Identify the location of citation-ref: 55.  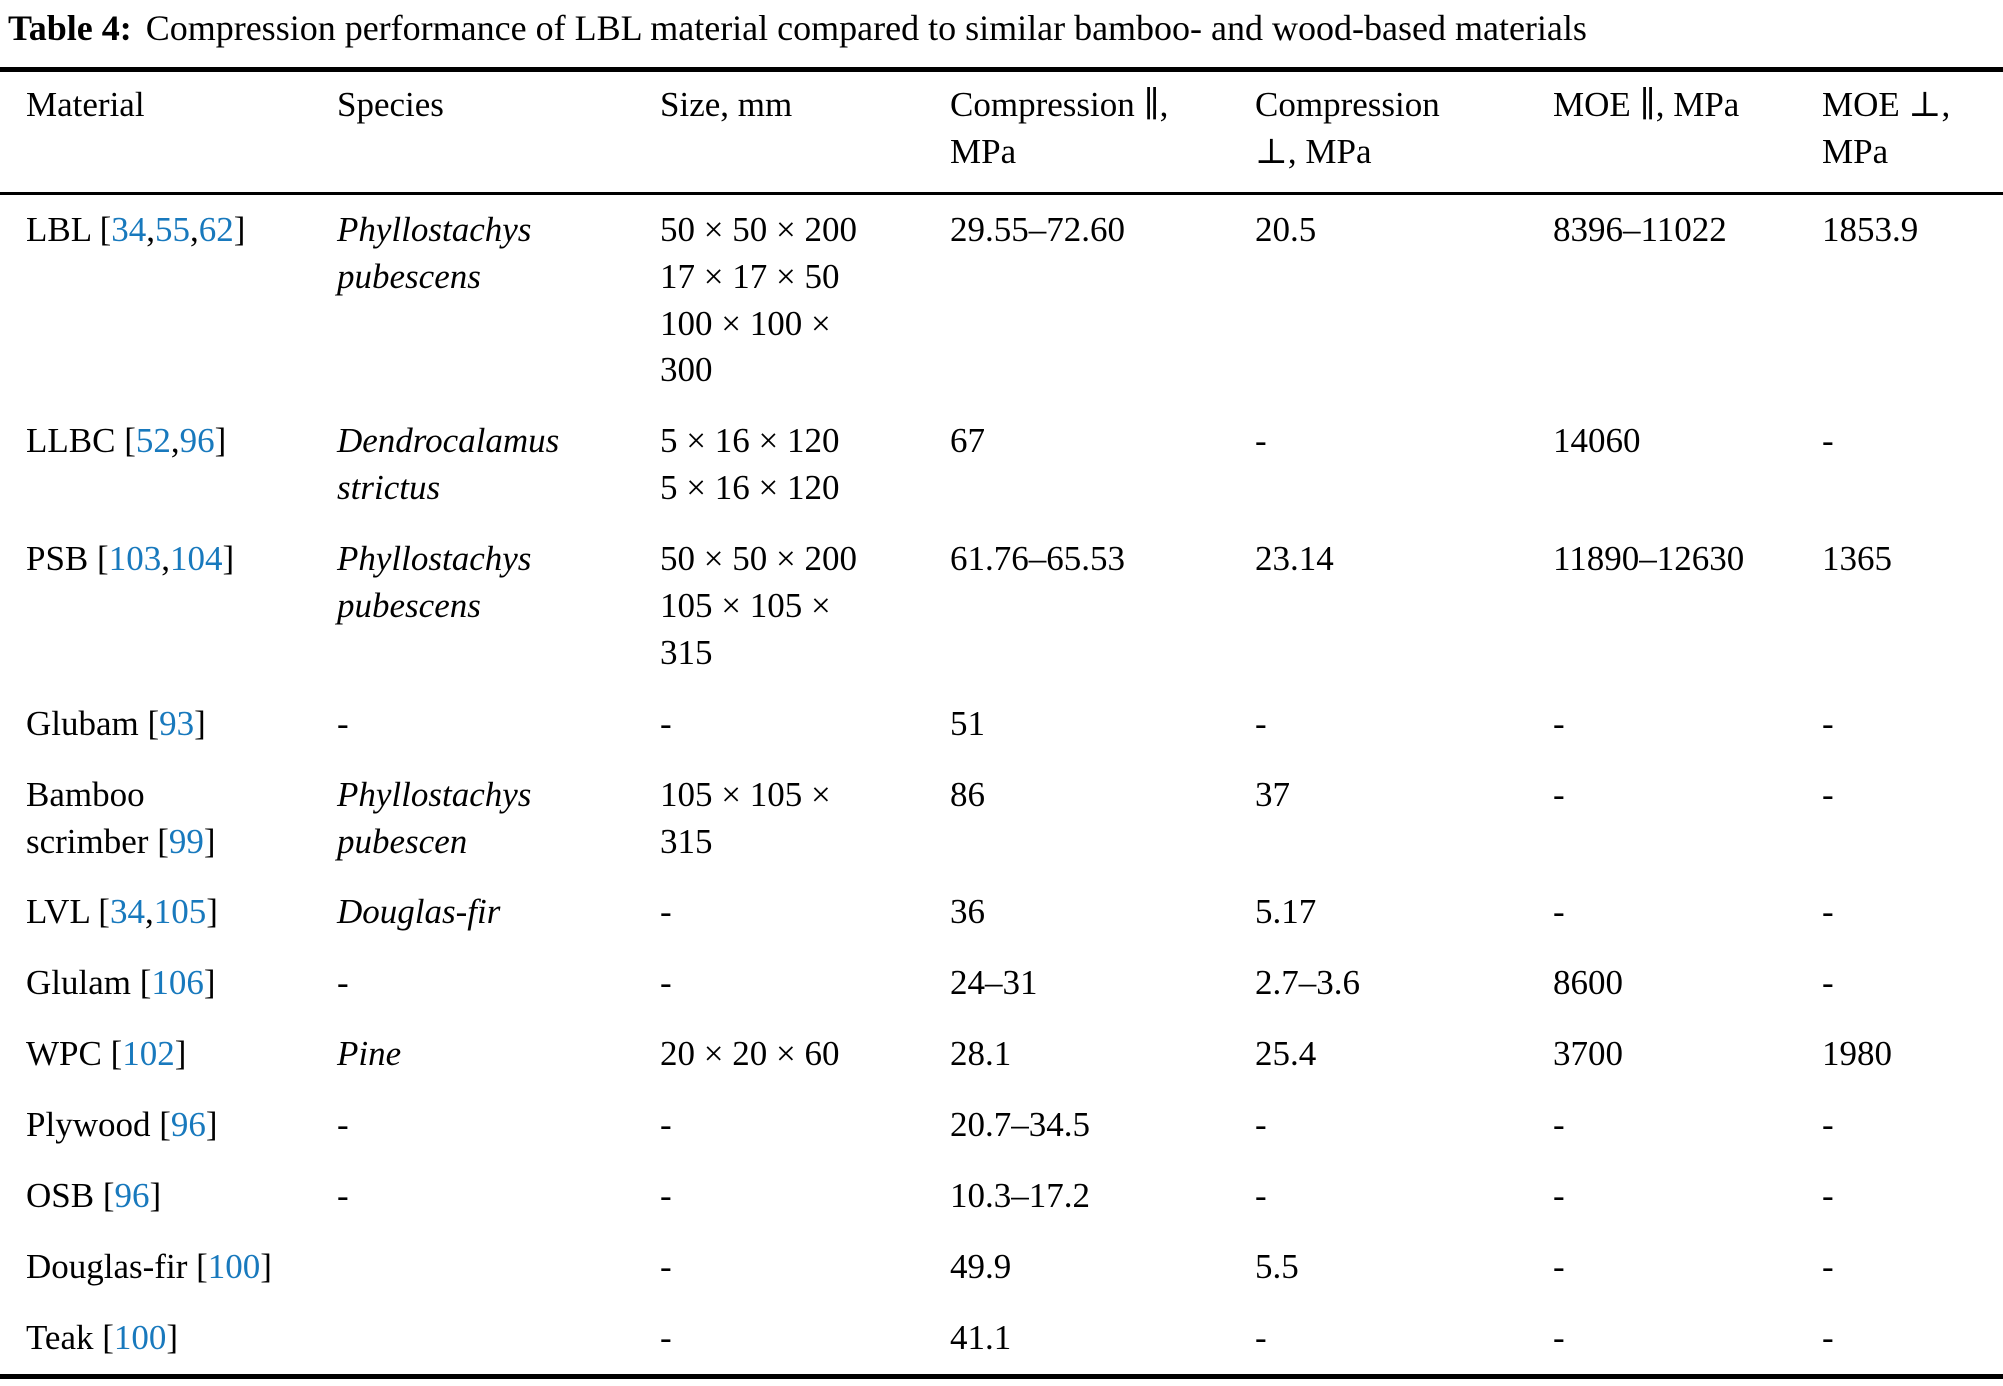
(172, 229).